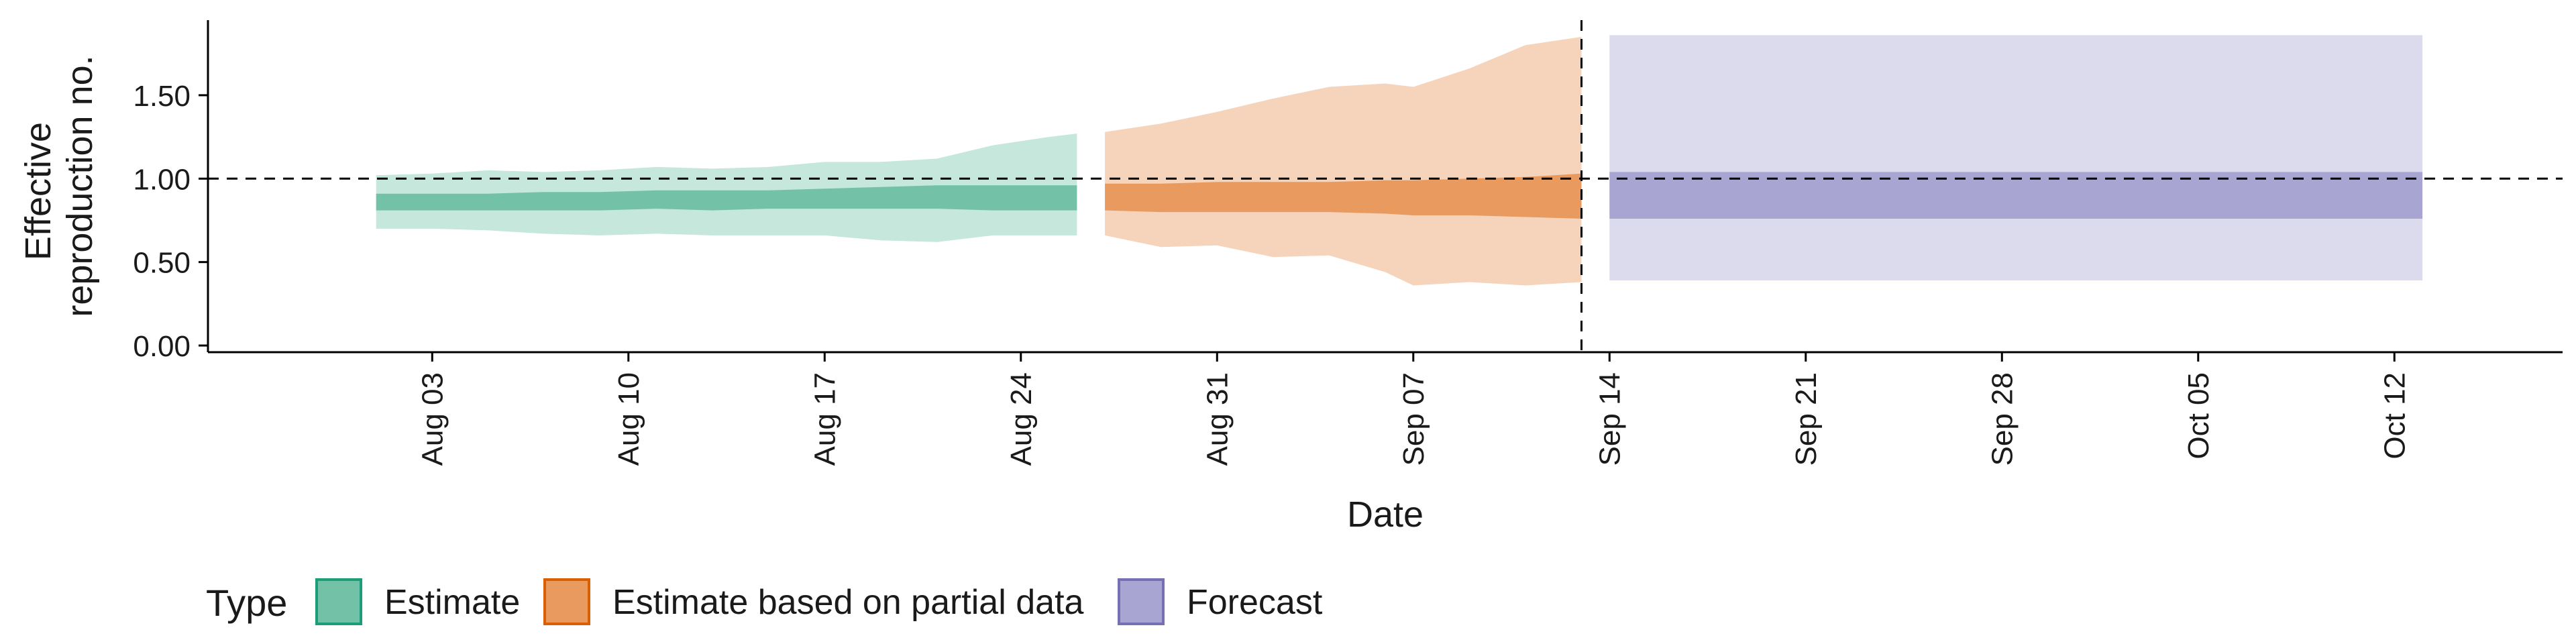 The height and width of the screenshot is (644, 2576). Describe the element at coordinates (170, 221) in the screenshot. I see `y-axis-ticks: 0.00 0.50 1.00 1.50` at that location.